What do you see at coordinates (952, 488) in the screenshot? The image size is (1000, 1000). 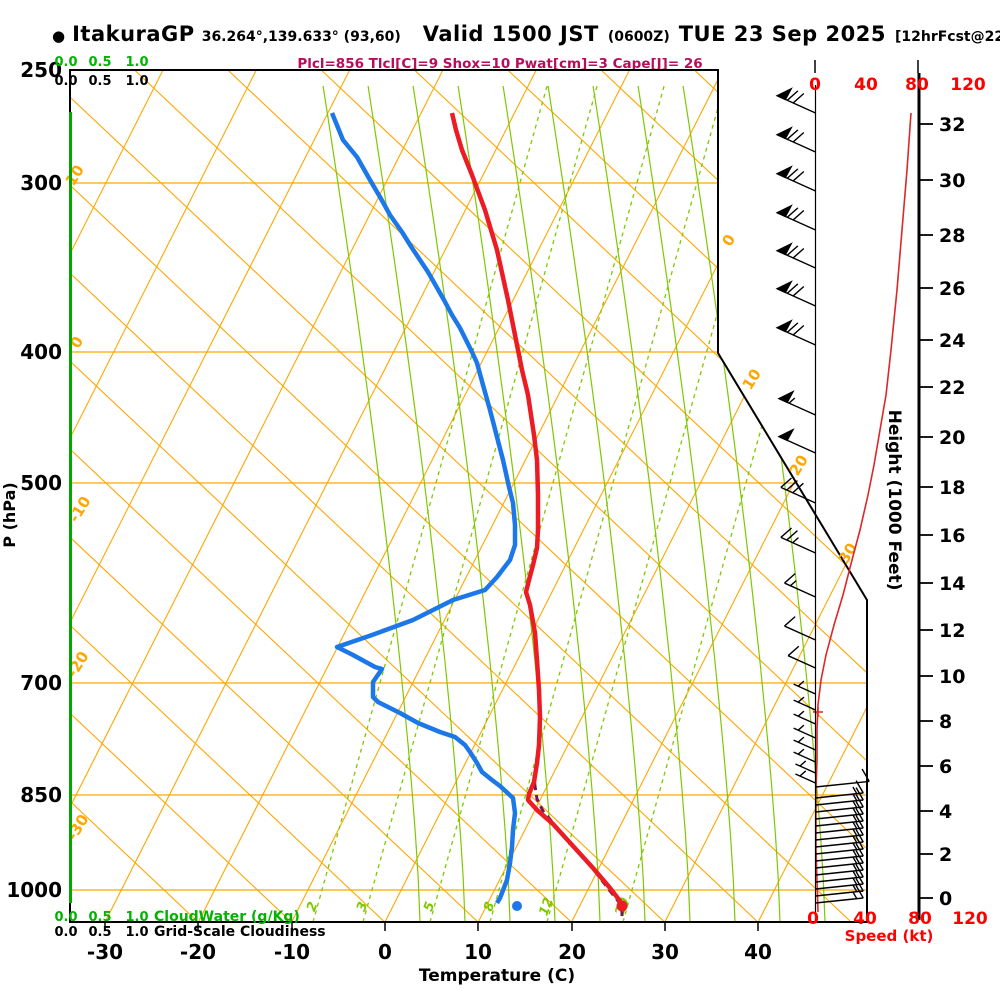 I see `height-tick-label: 18` at bounding box center [952, 488].